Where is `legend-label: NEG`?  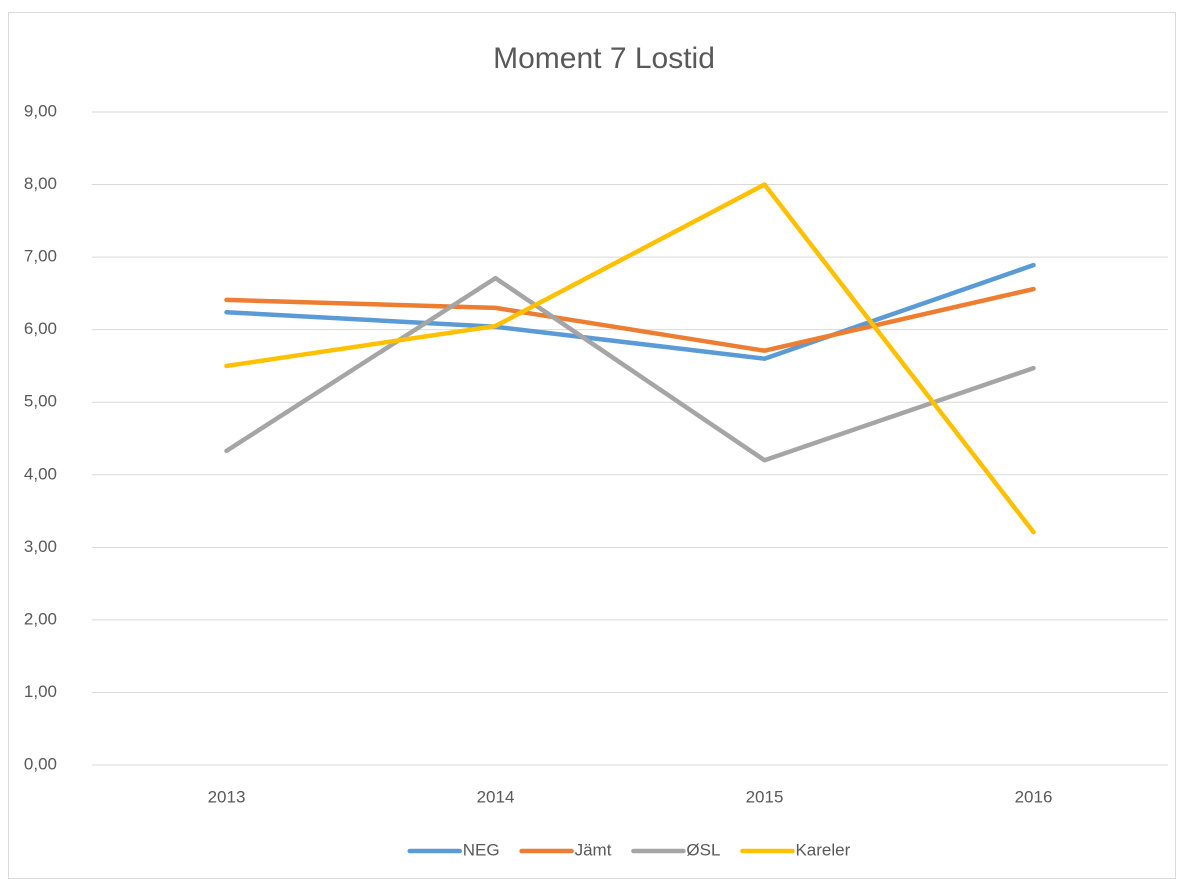
legend-label: NEG is located at coordinates (481, 849).